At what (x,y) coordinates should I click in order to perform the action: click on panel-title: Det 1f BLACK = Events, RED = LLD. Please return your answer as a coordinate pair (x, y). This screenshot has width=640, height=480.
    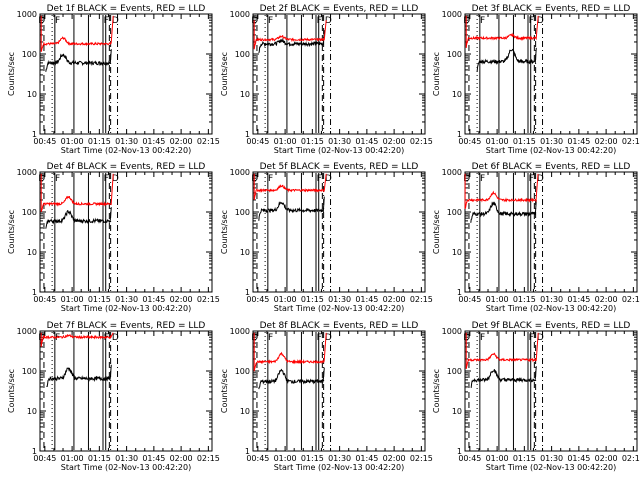
    Looking at the image, I should click on (126, 9).